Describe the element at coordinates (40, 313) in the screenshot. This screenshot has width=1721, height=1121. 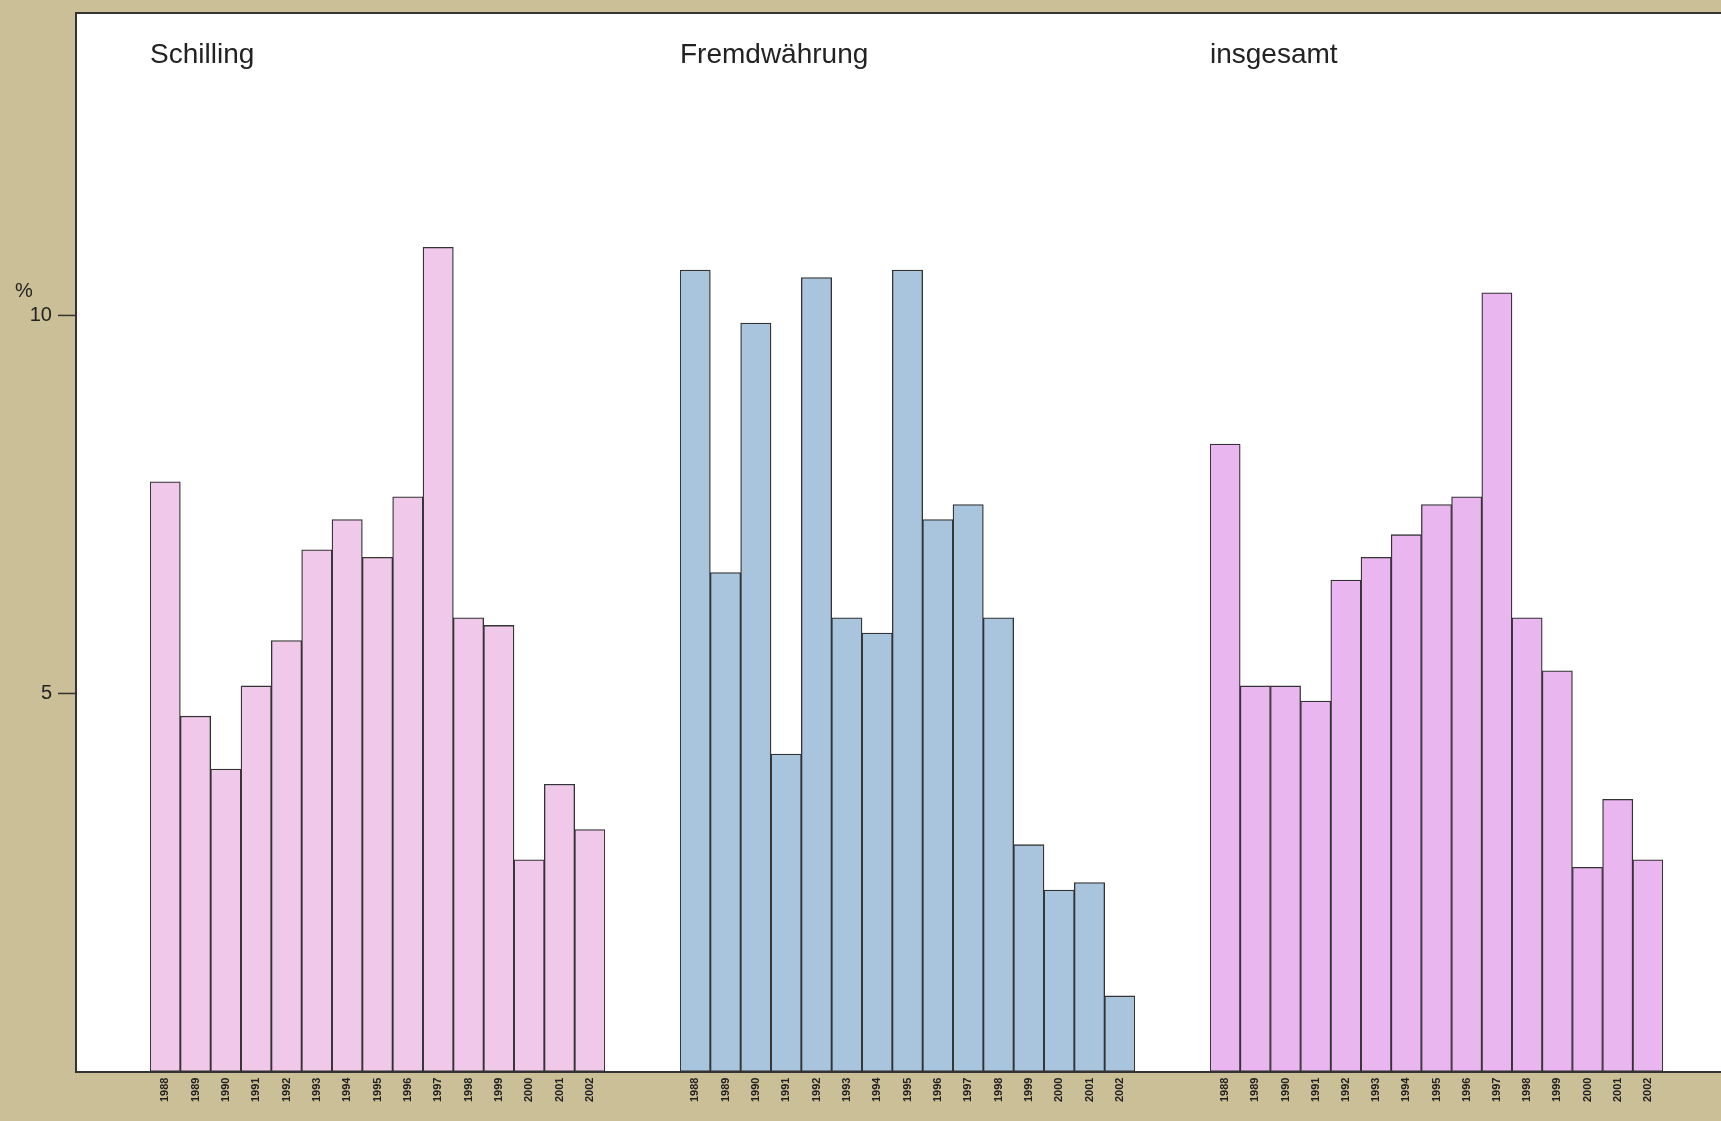
I see `y-tick-label: 10` at that location.